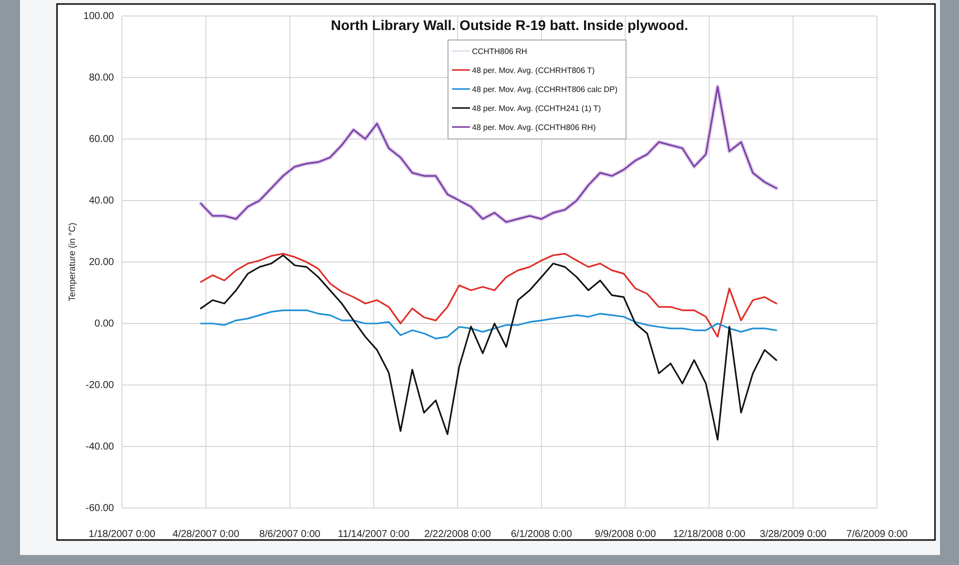 The height and width of the screenshot is (565, 959). Describe the element at coordinates (101, 78) in the screenshot. I see `y-tick-label: 80.00` at that location.